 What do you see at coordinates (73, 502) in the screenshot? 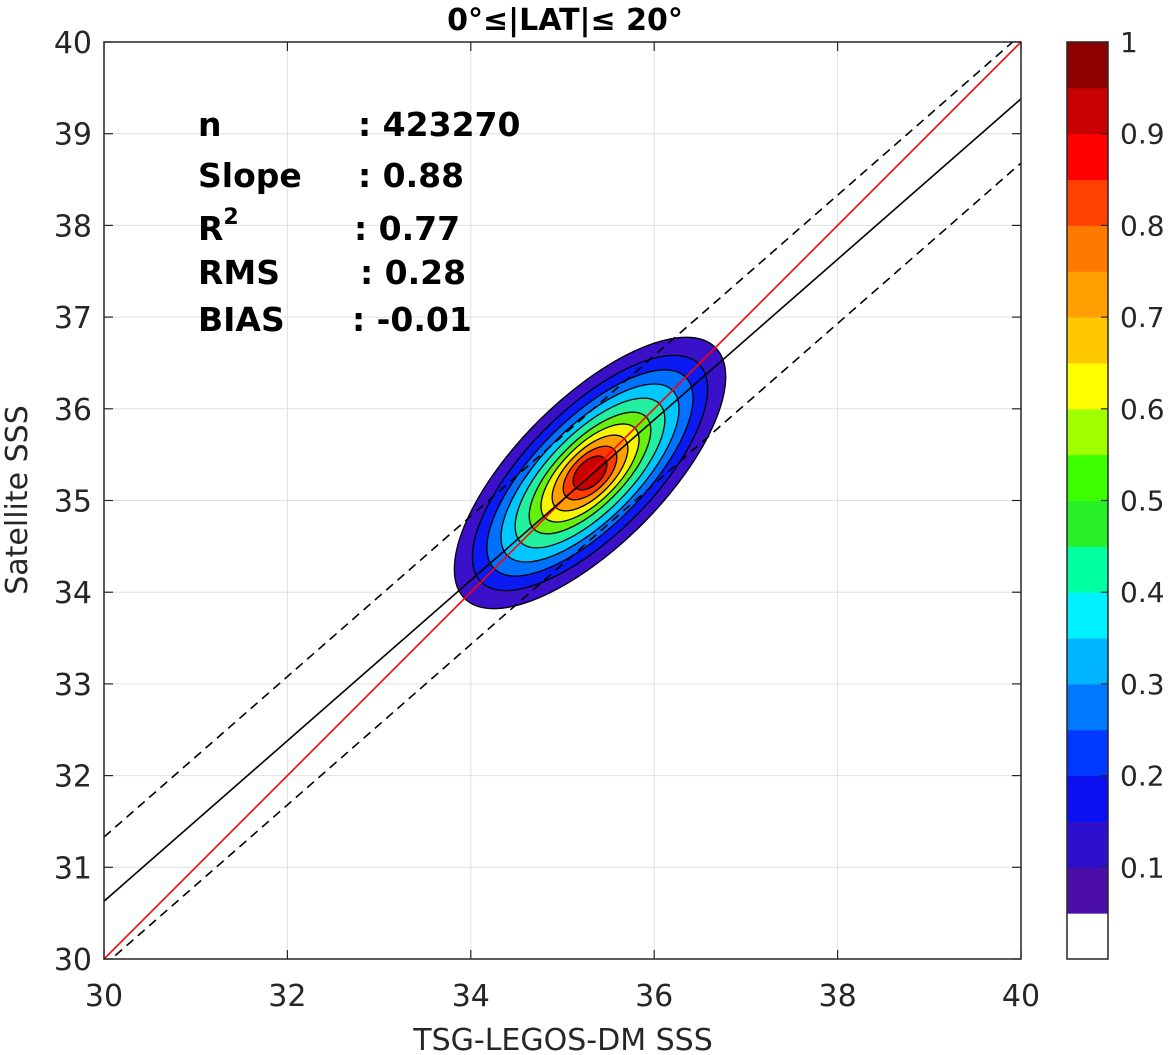
I see `y-tick-label: 35` at bounding box center [73, 502].